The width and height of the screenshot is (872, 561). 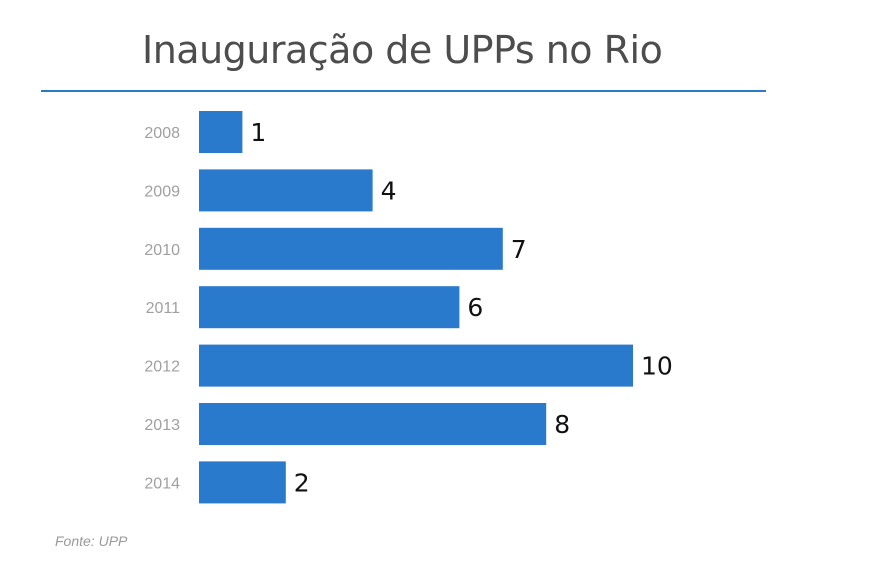 I want to click on category-label: 2014, so click(x=162, y=483).